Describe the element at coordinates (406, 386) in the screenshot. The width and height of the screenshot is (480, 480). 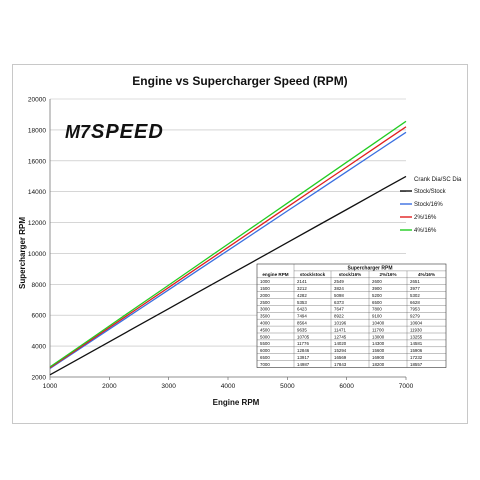
I see `x-tick-label: 7000` at that location.